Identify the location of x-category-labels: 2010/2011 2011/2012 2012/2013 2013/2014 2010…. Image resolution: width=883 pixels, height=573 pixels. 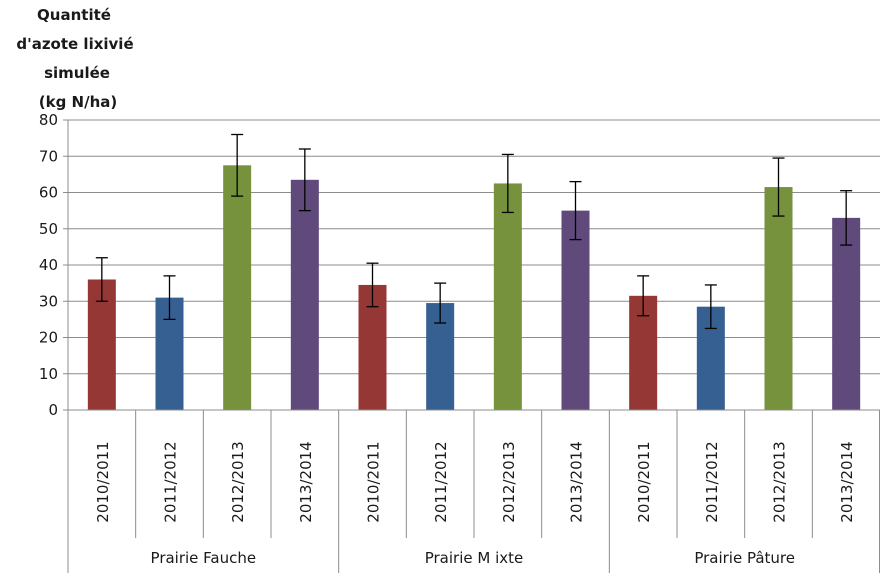
(475, 481).